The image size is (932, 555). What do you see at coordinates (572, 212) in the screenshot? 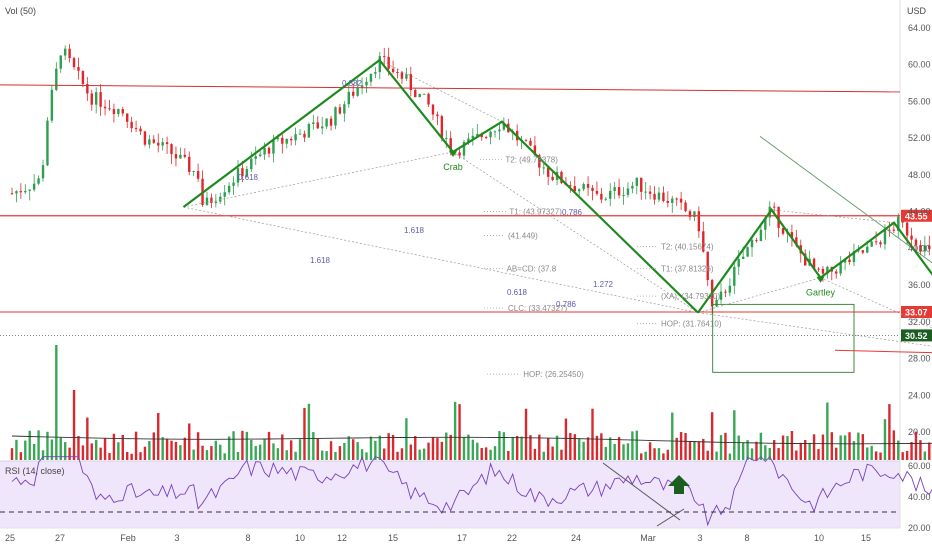
I see `fib-ratio-label: 0.786` at bounding box center [572, 212].